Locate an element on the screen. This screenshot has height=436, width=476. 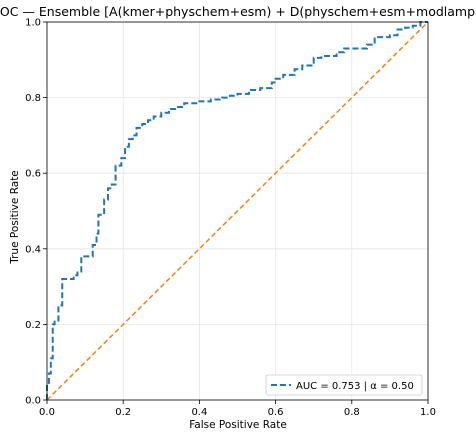
y-axis-label: True Positive Rate is located at coordinates (15, 217).